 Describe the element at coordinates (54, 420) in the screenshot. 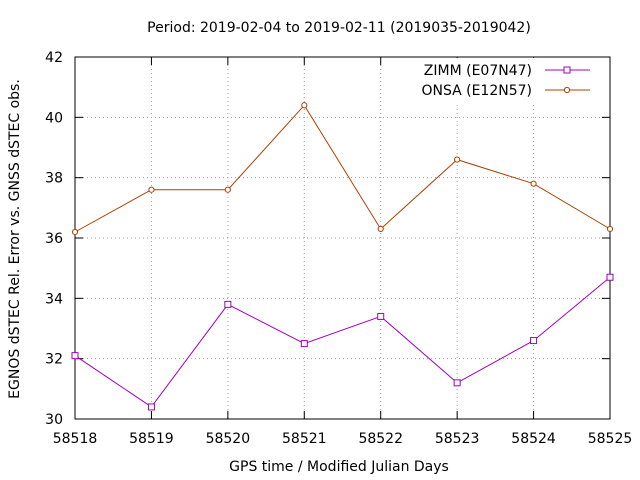

I see `y-tick-label: 30` at that location.